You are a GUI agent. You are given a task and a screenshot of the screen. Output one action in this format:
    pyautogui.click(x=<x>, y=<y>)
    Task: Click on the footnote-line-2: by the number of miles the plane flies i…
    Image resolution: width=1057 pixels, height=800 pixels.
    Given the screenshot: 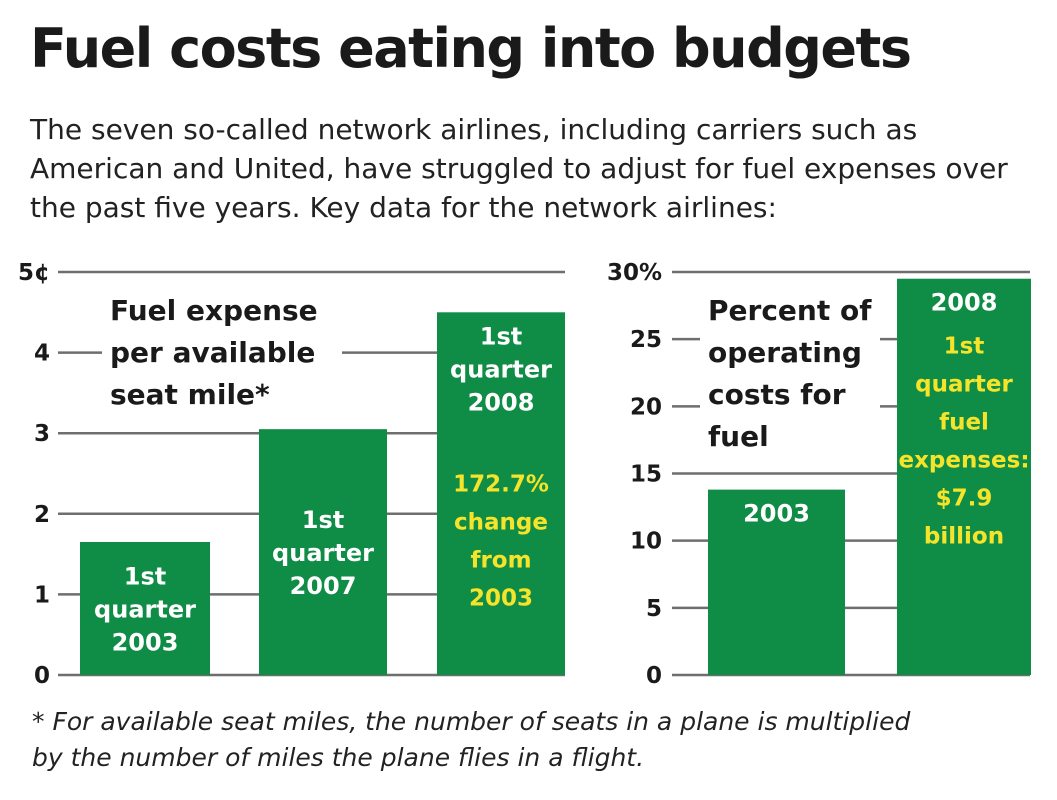 What is the action you would take?
    pyautogui.click(x=338, y=757)
    